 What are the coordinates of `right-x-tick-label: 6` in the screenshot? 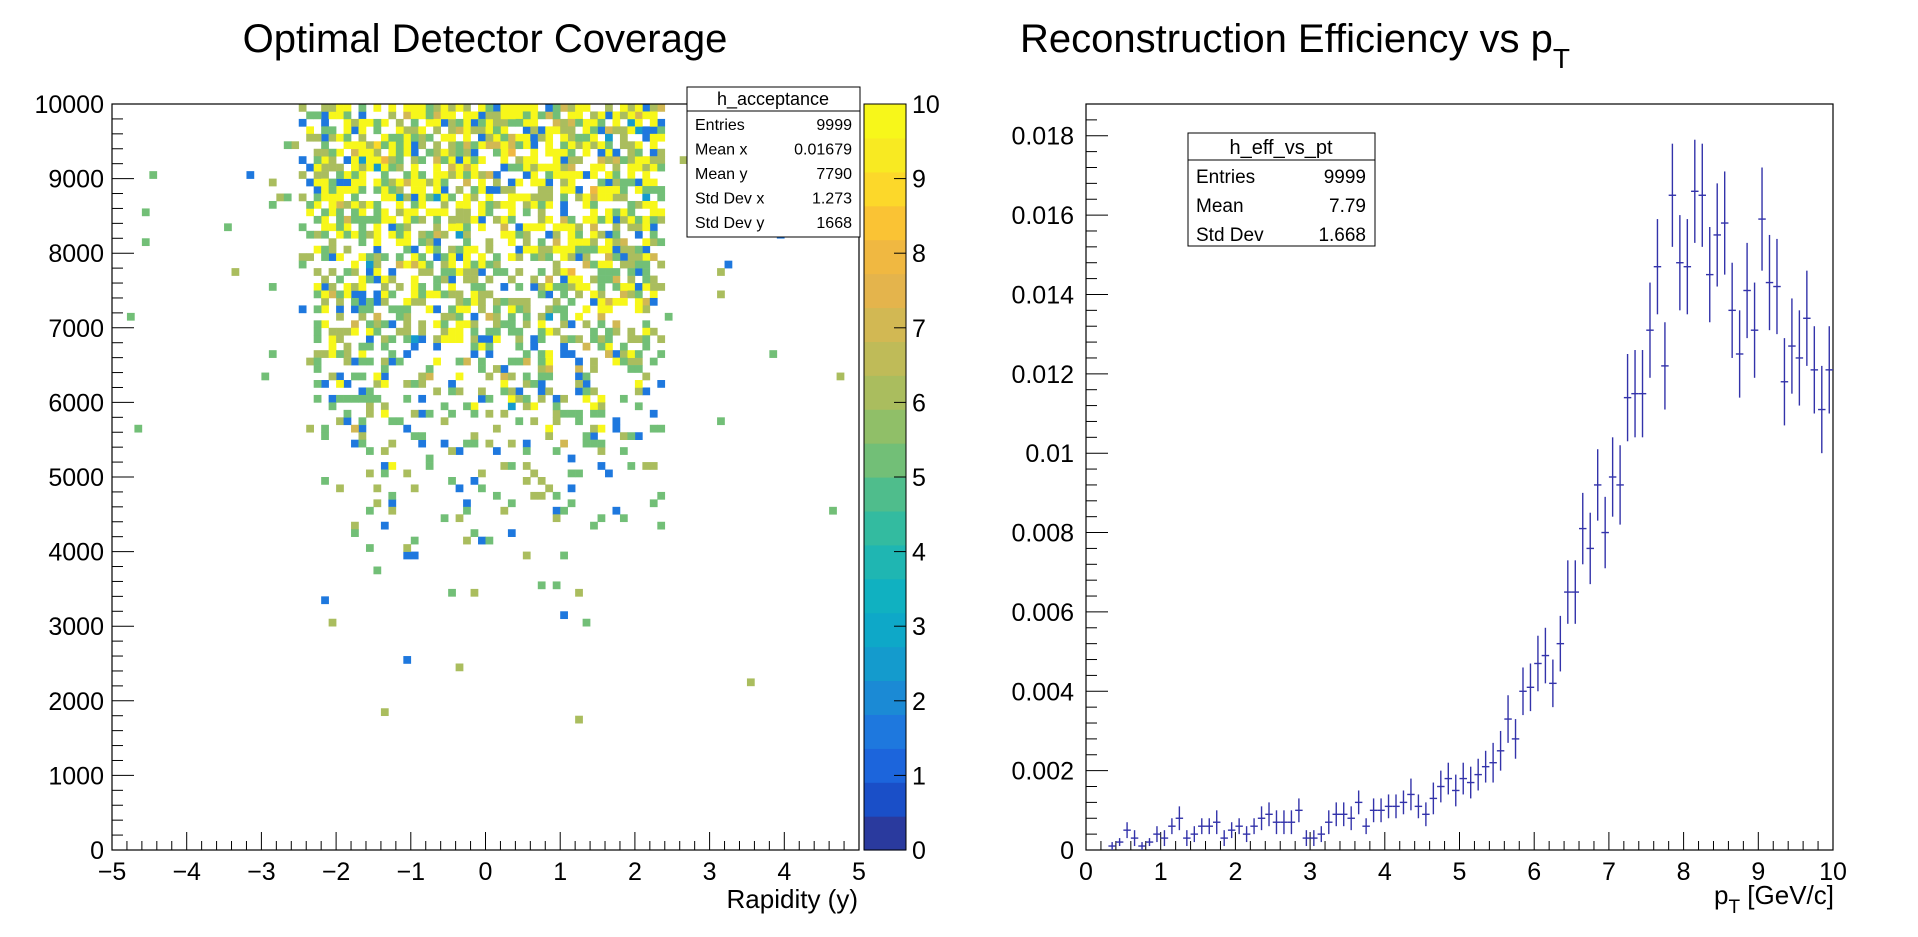 It's located at (1534, 872).